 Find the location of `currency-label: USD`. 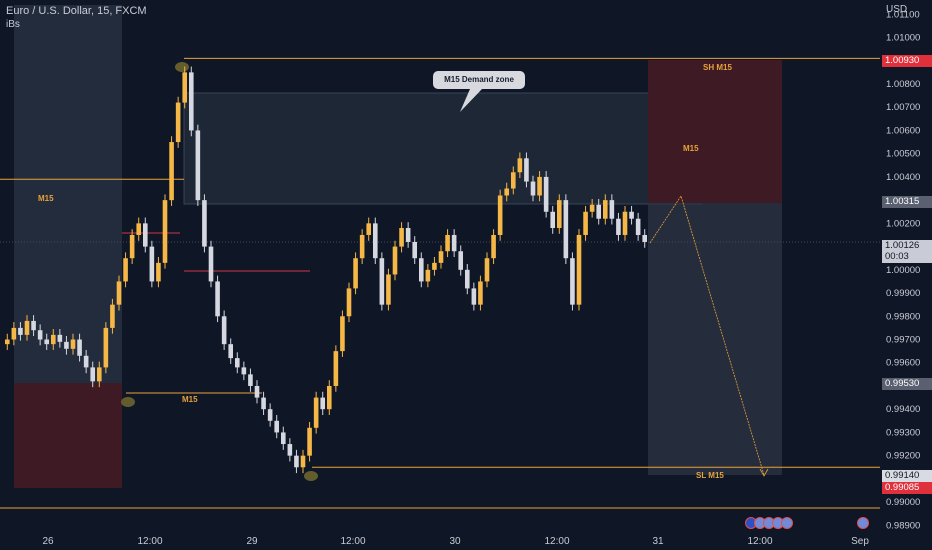

currency-label: USD is located at coordinates (897, 9).